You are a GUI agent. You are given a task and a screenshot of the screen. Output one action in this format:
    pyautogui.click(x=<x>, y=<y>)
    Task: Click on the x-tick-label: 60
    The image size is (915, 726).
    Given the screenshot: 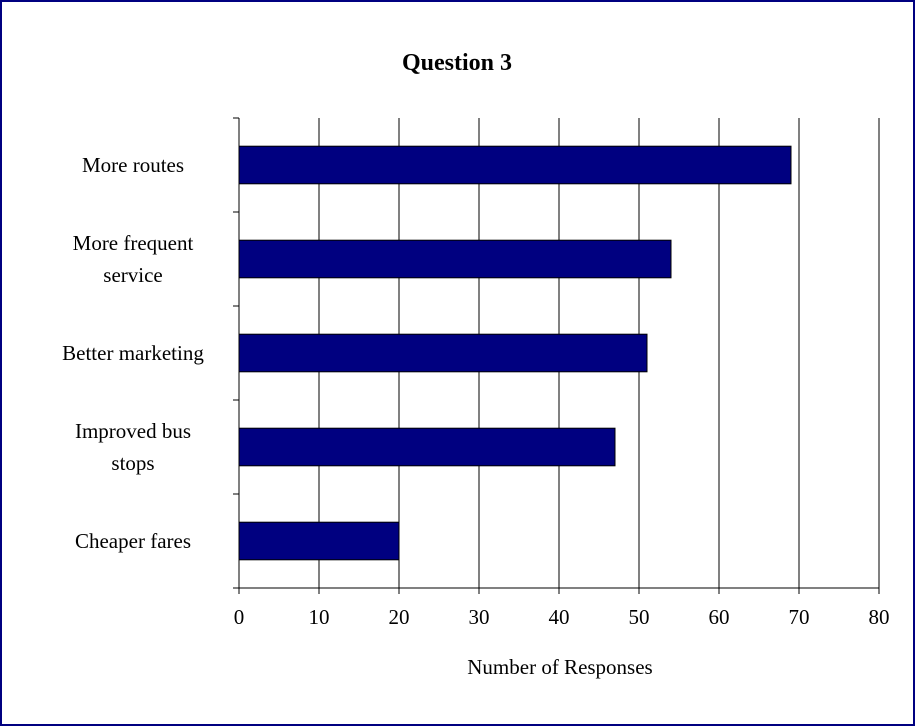 What is the action you would take?
    pyautogui.click(x=719, y=617)
    